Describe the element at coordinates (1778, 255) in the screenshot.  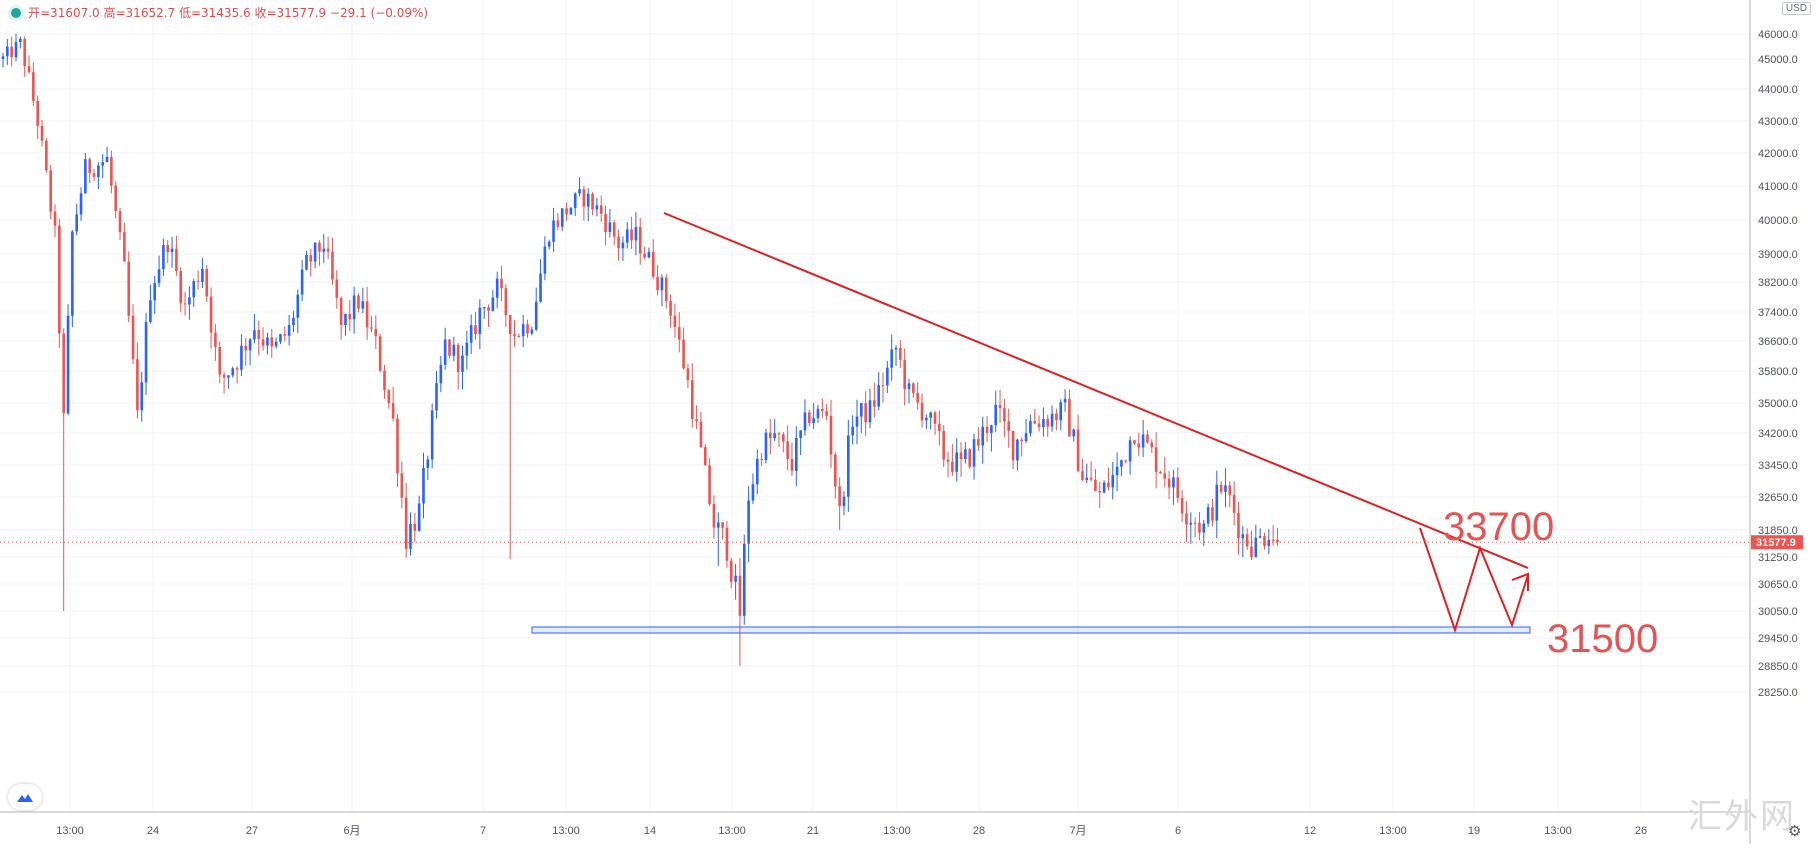
I see `y-tick-label: 39000.0` at that location.